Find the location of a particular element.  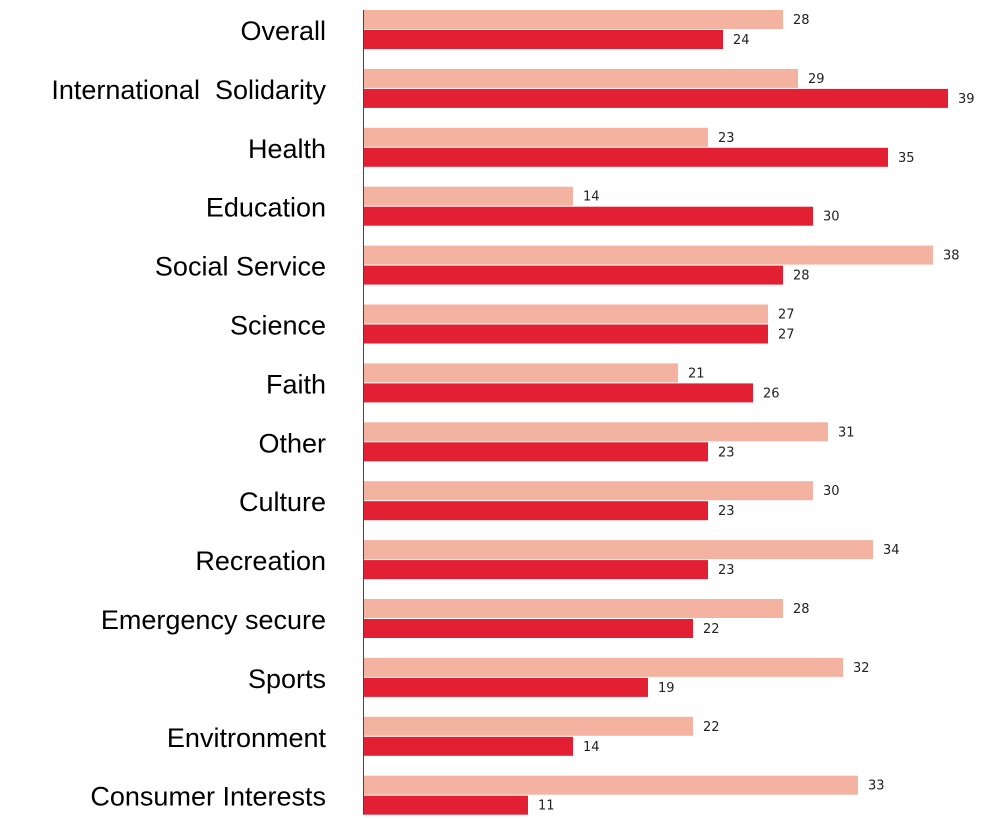

value-label: 32 is located at coordinates (861, 668).